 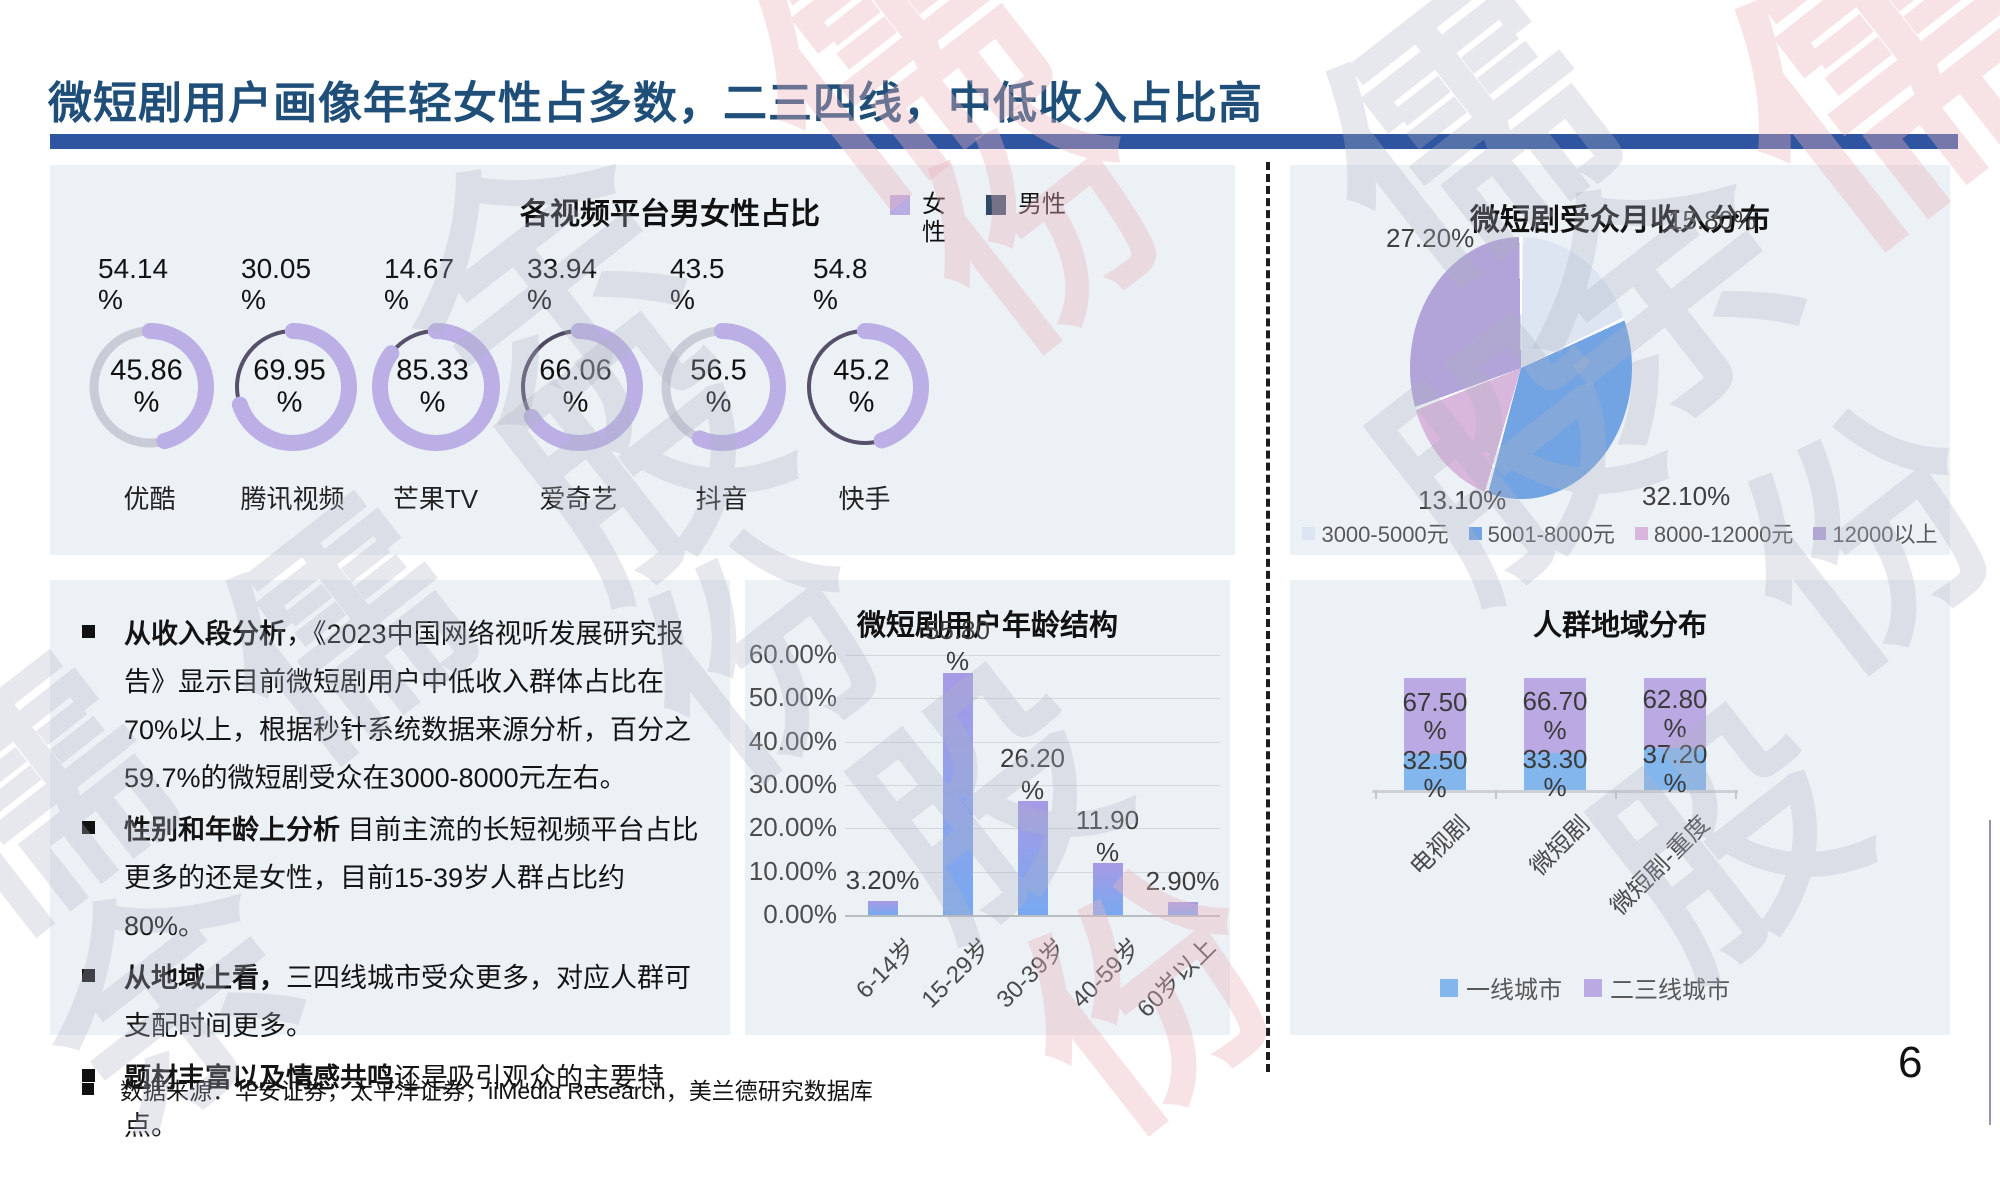 What do you see at coordinates (1619, 626) in the screenshot?
I see `region-chart-title: 人群地域分布` at bounding box center [1619, 626].